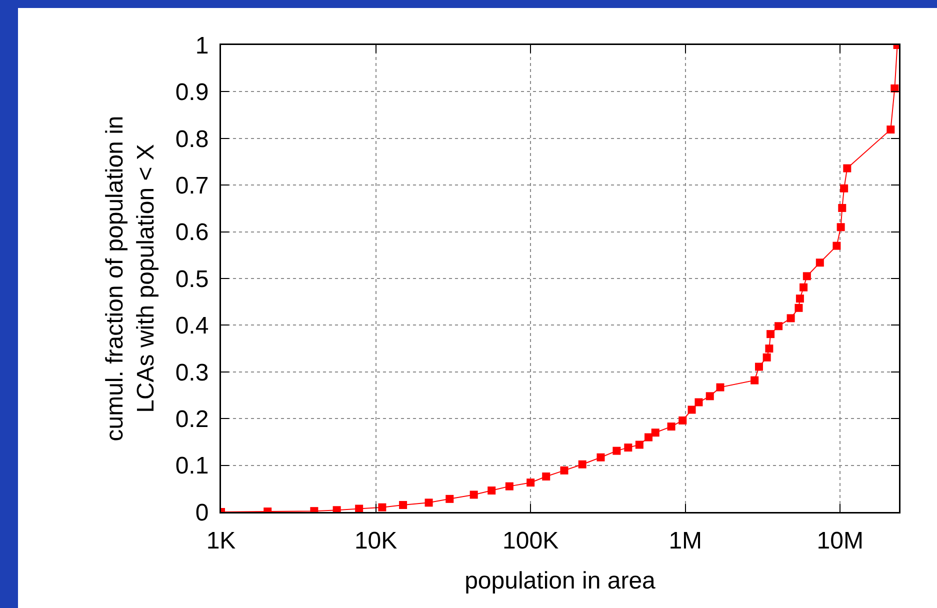 The height and width of the screenshot is (608, 937). I want to click on y-tick-label: 0.5, so click(192, 279).